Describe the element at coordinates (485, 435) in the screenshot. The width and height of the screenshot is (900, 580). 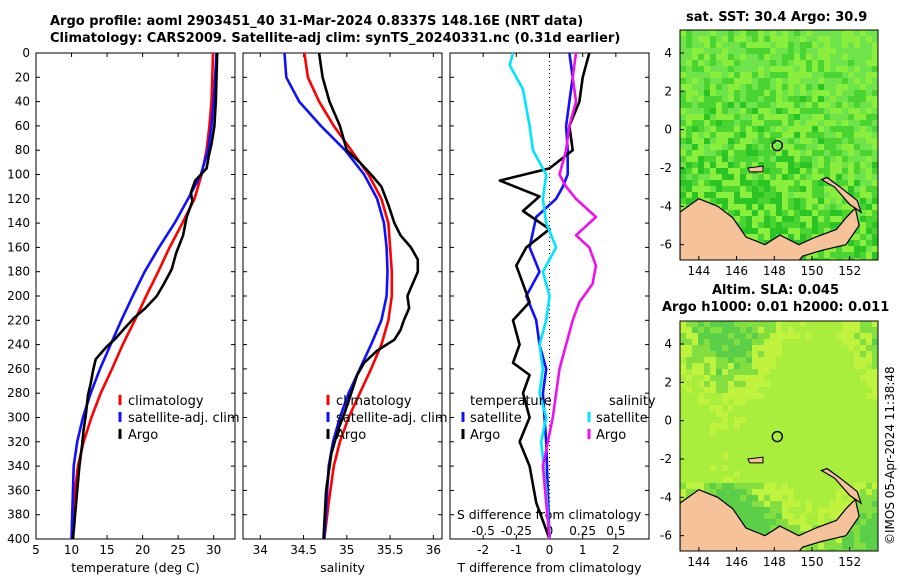
I see `legend-label: Argo` at that location.